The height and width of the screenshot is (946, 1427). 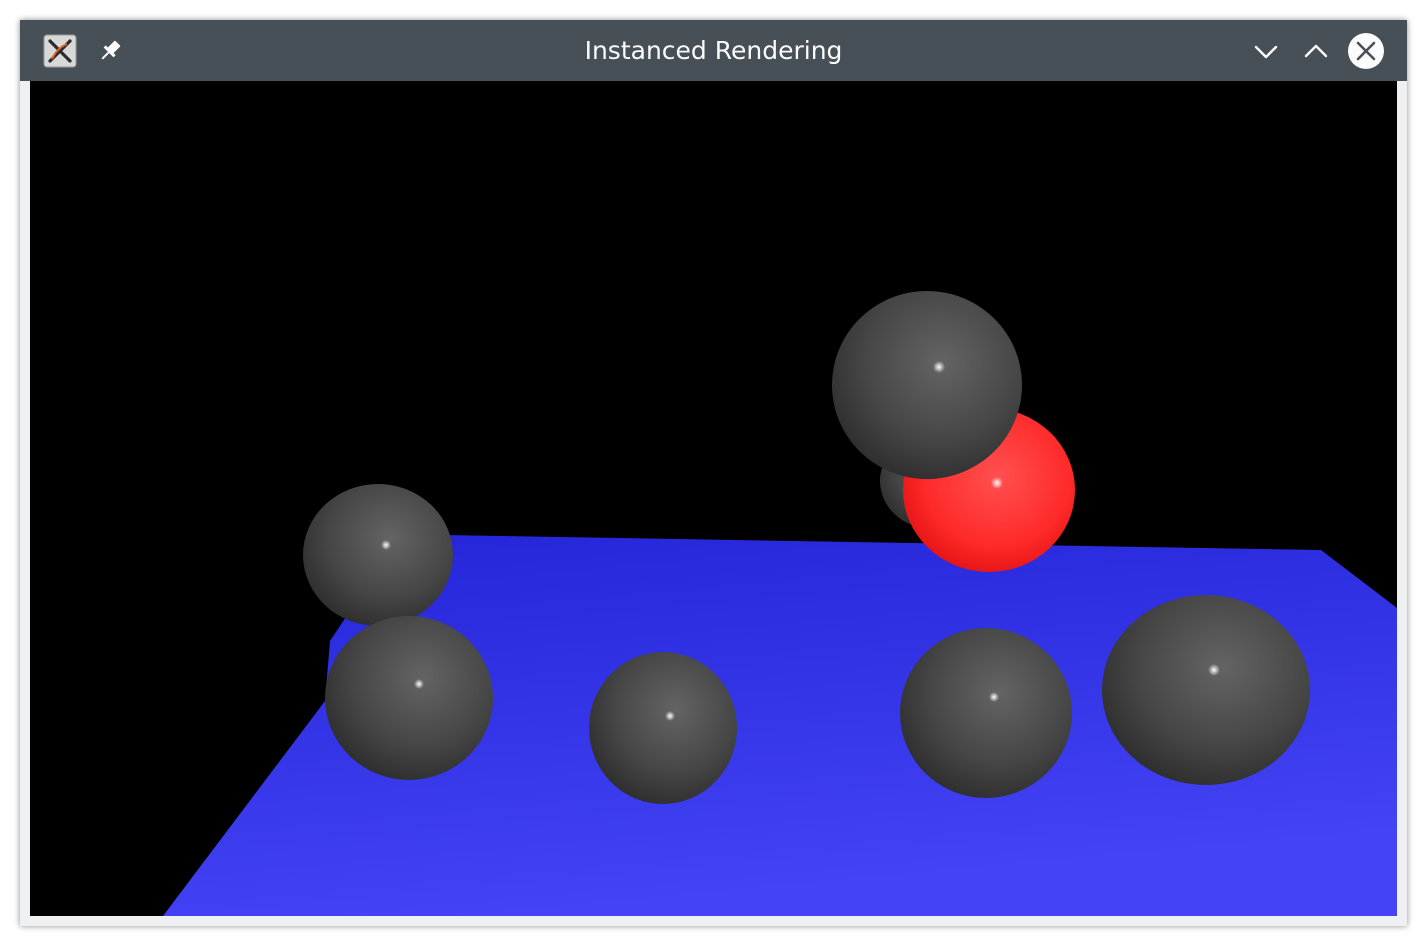 What do you see at coordinates (110, 51) in the screenshot?
I see `pin-icon` at bounding box center [110, 51].